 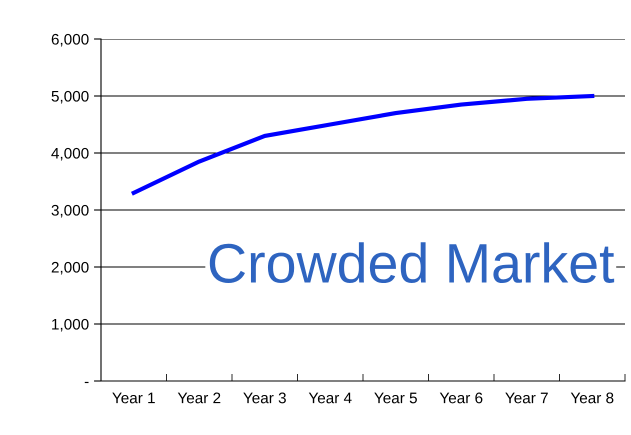 I want to click on y-tick-label: 3,000, so click(x=70, y=211).